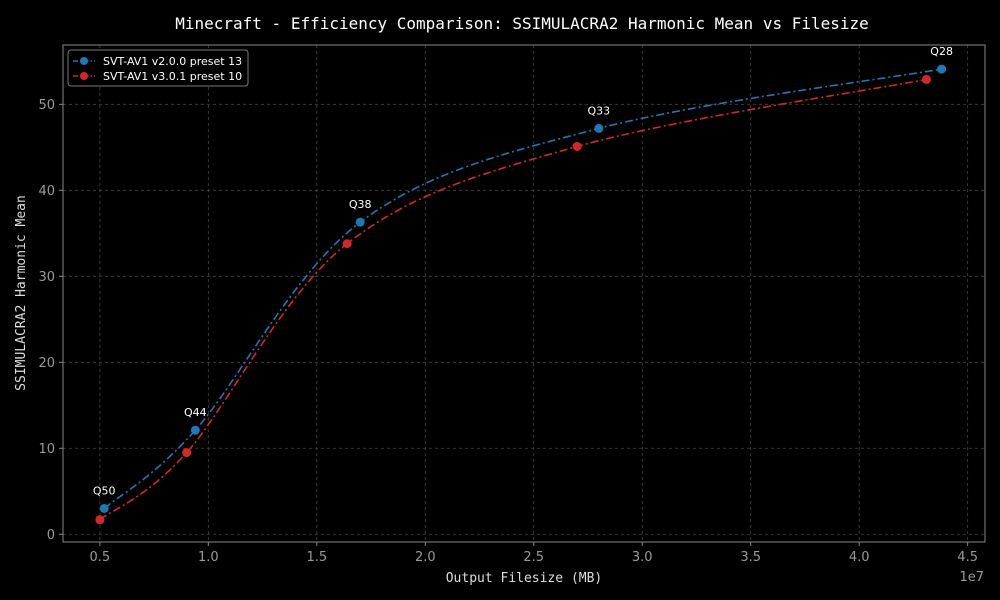 This screenshot has height=600, width=1000. I want to click on x-tick-label: 4.0, so click(859, 557).